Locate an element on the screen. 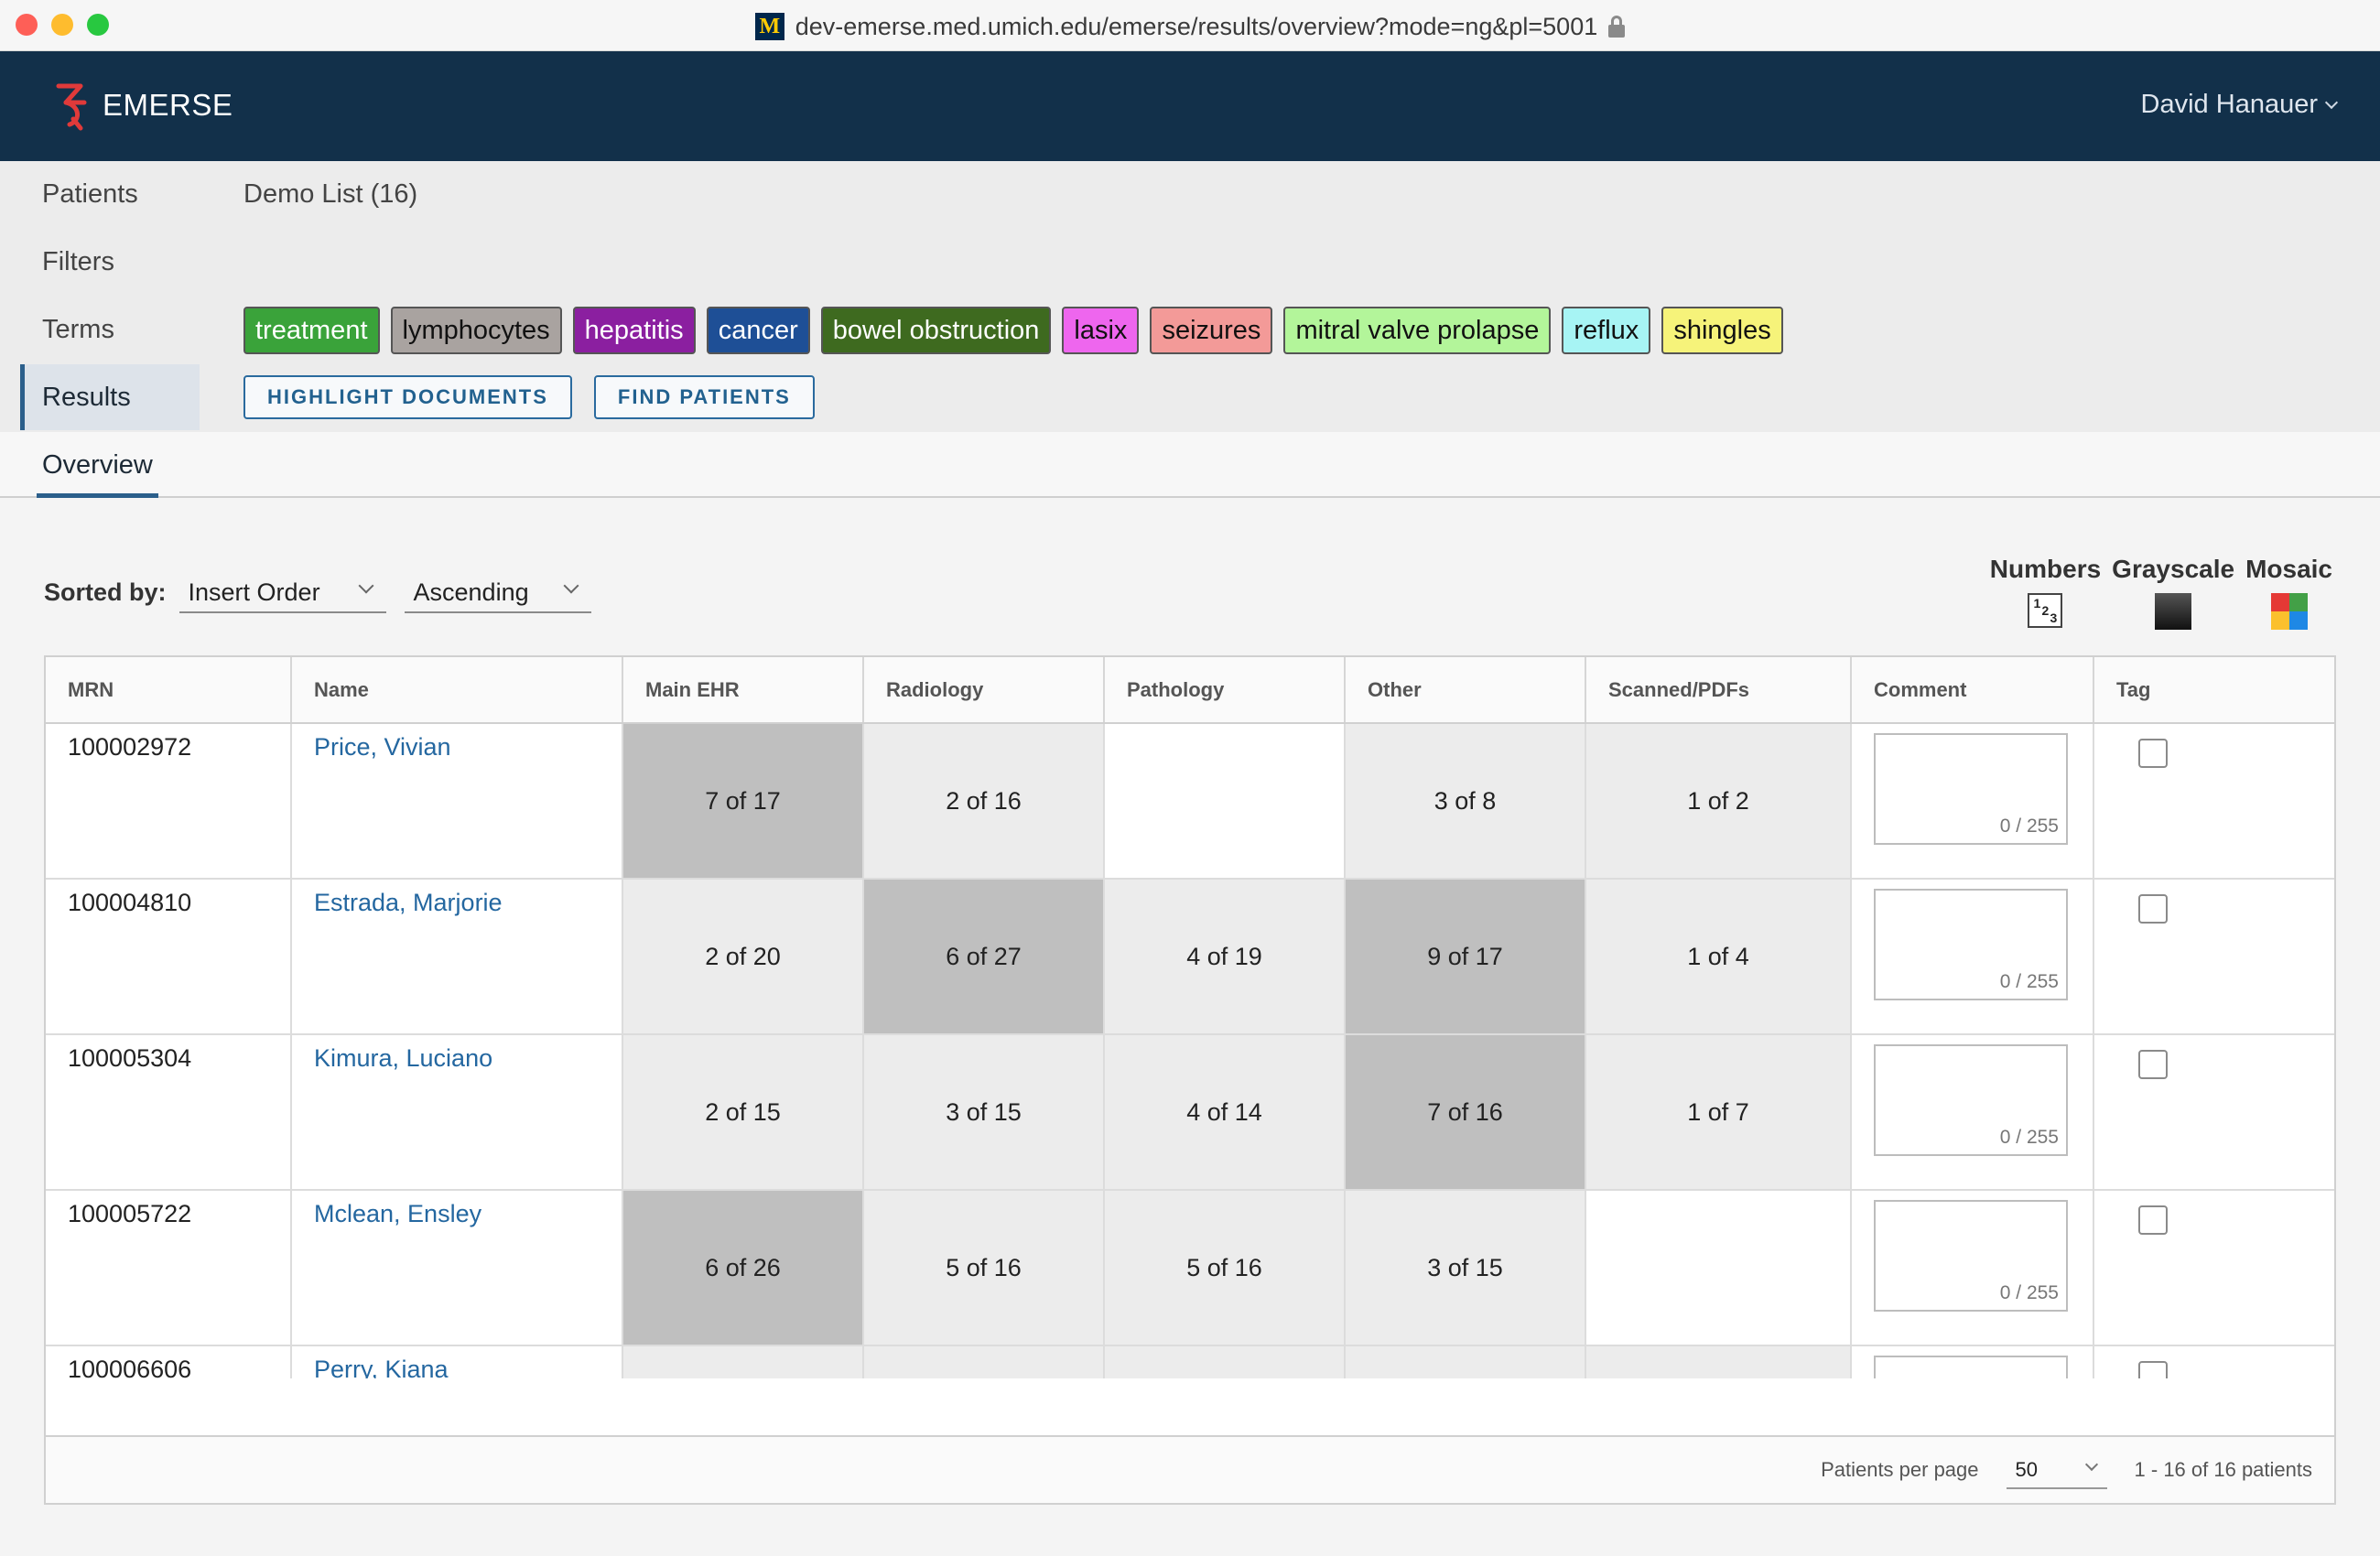 The image size is (2380, 1556). col-header-scanned: Scanned/PDFs is located at coordinates (1718, 690).